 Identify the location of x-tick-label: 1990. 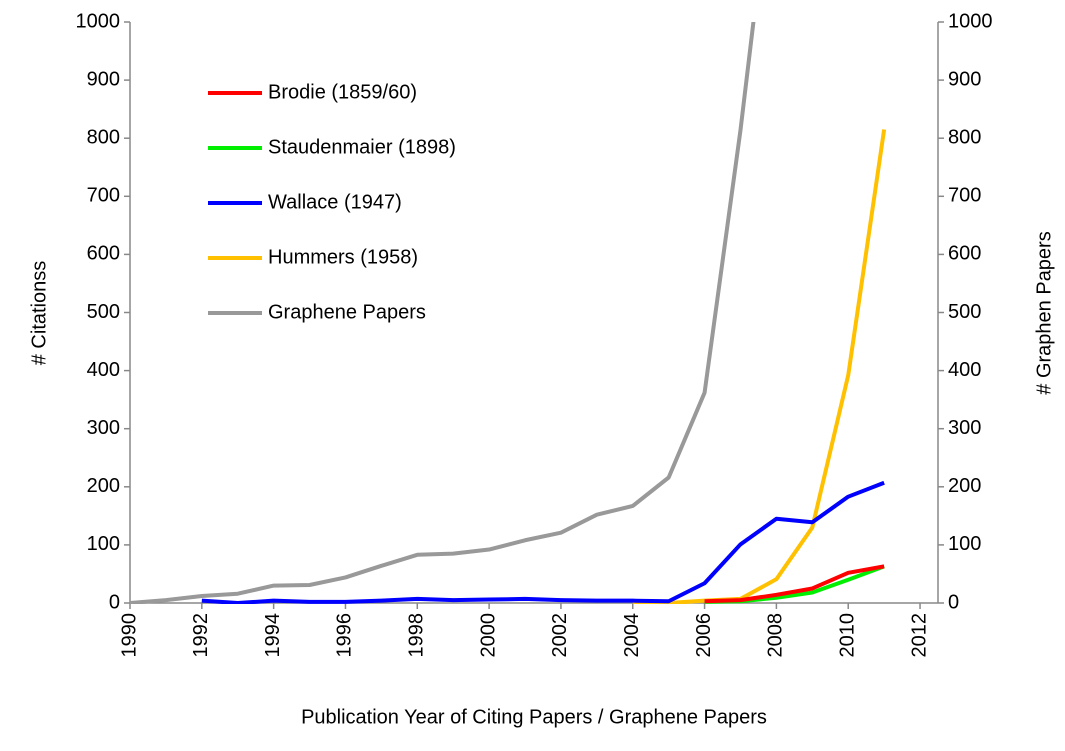
(129, 635).